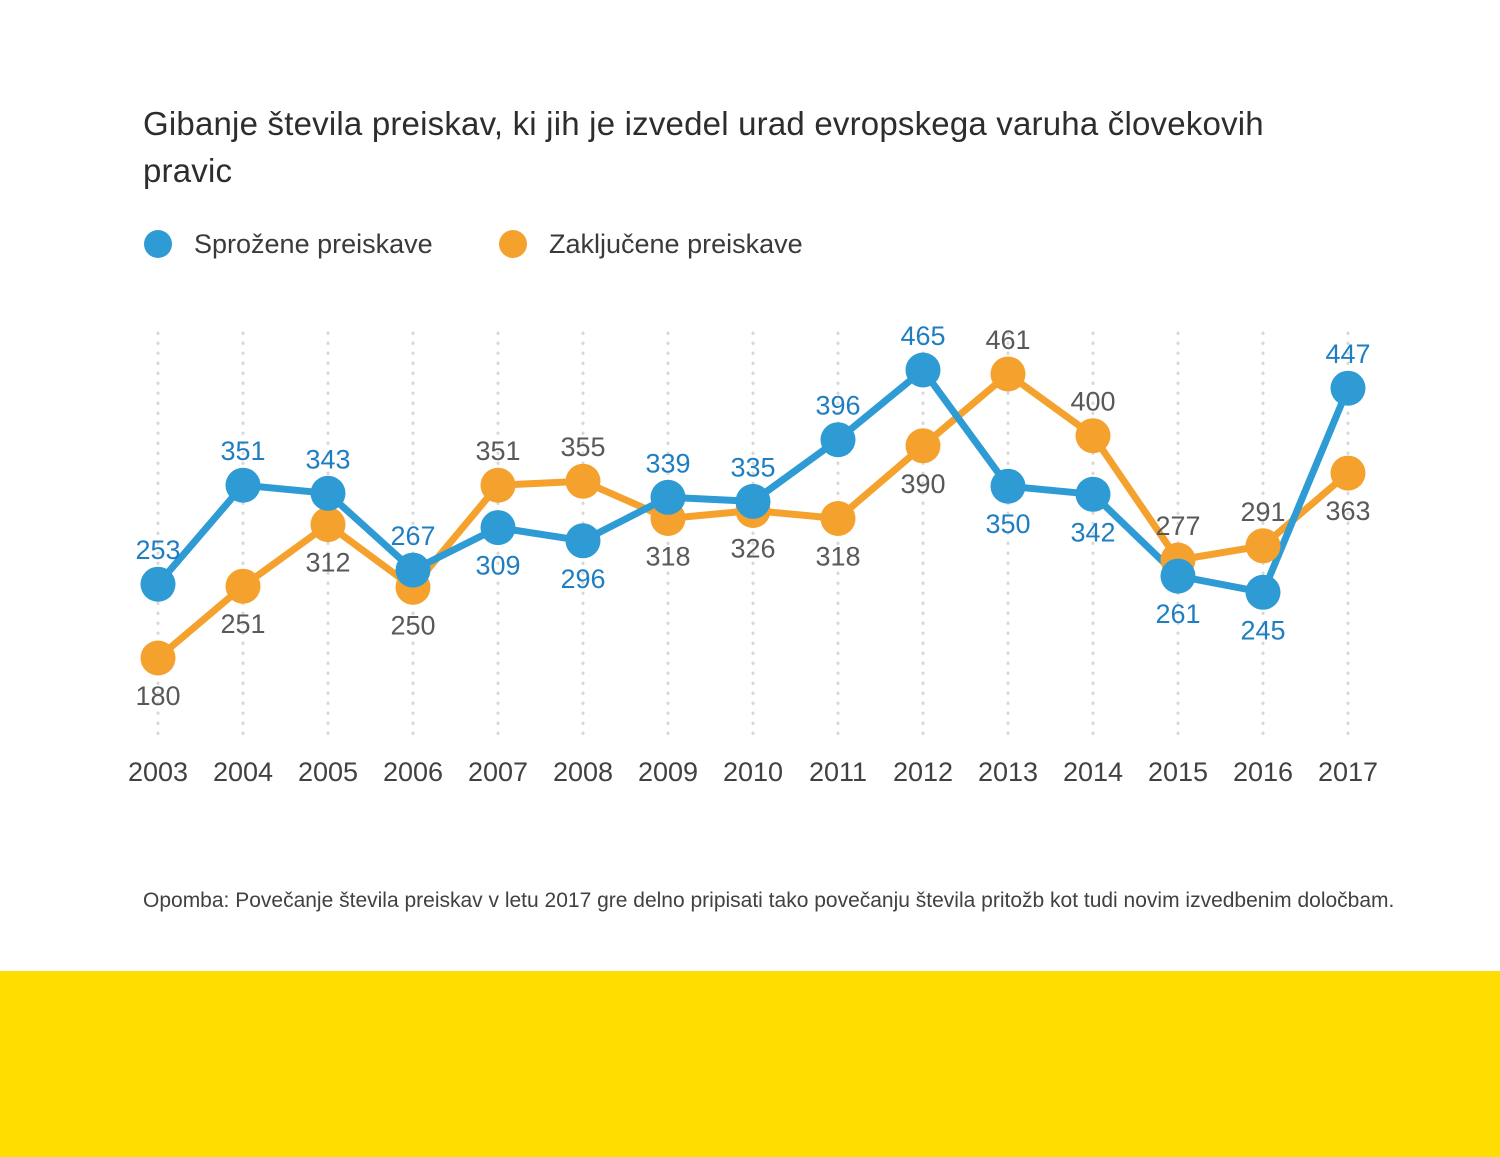  I want to click on x-axis-label: 2009, so click(668, 772).